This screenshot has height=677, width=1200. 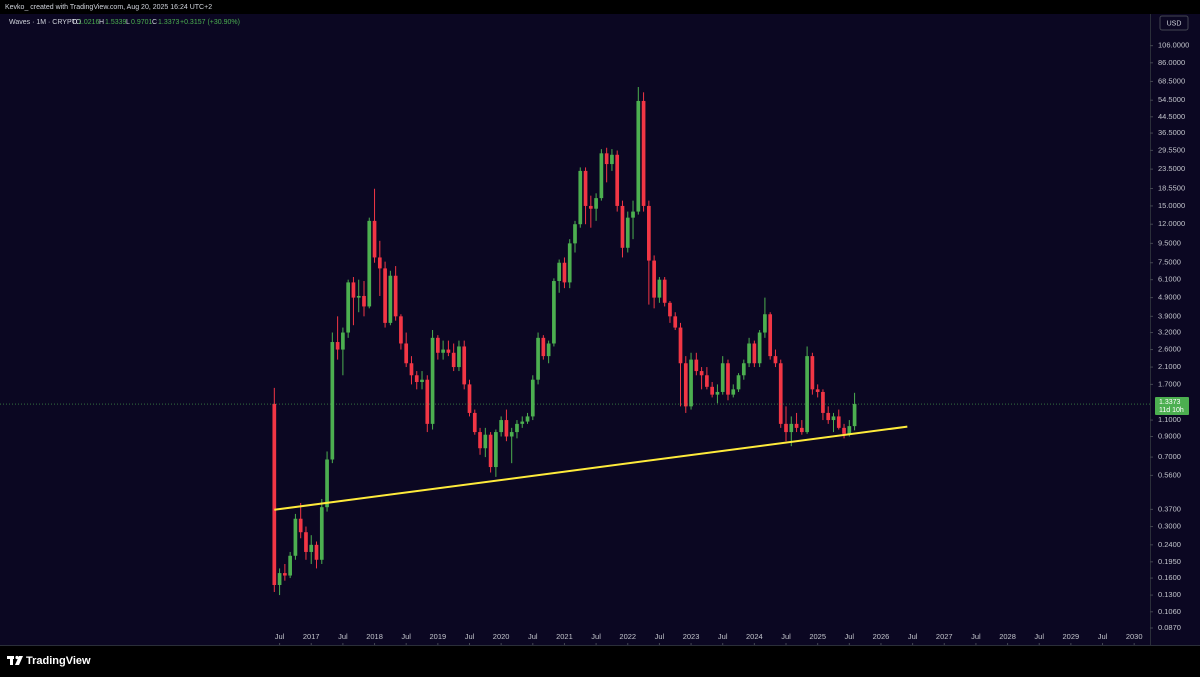 What do you see at coordinates (754, 636) in the screenshot?
I see `x-tick-label: 2024` at bounding box center [754, 636].